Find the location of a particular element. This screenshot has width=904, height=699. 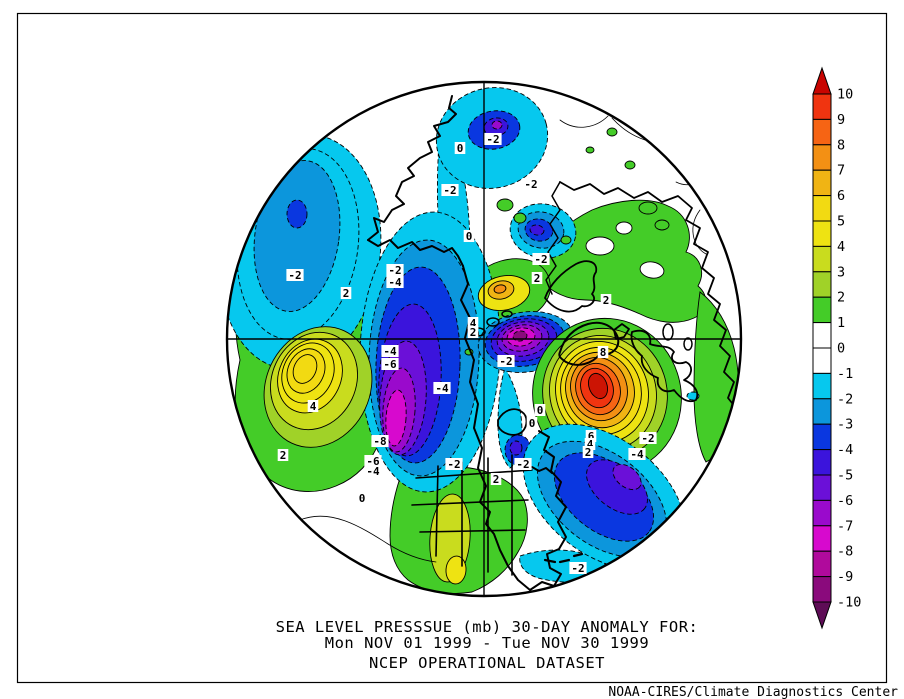

contour-label: -6 is located at coordinates (390, 364).